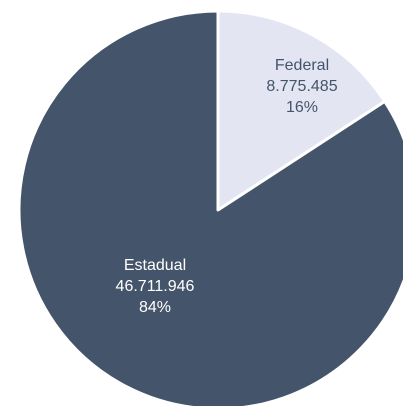  I want to click on slice-label-estadual: Estadual, so click(155, 265).